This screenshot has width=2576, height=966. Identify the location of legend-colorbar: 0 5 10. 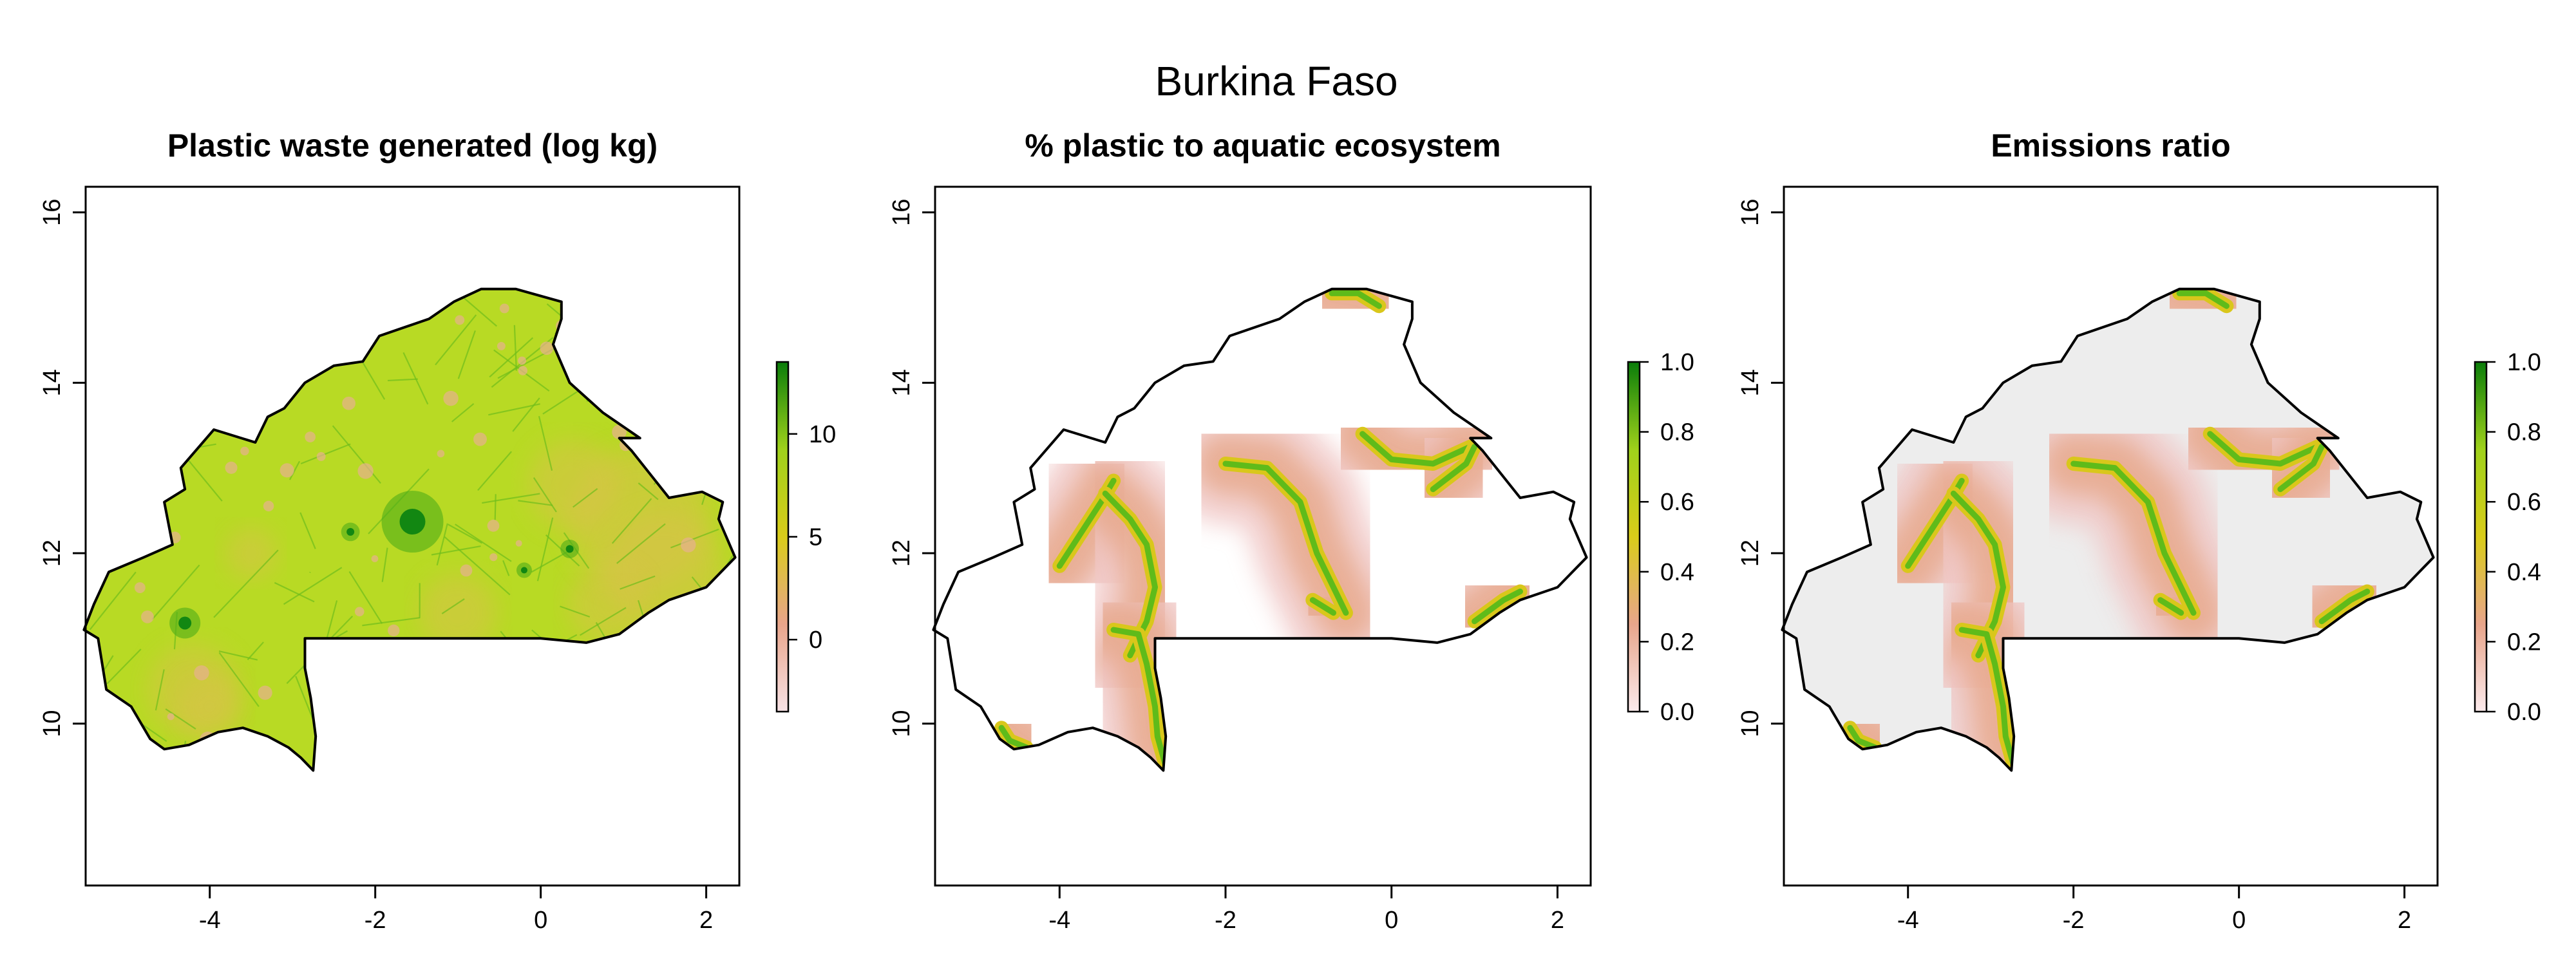
(806, 537).